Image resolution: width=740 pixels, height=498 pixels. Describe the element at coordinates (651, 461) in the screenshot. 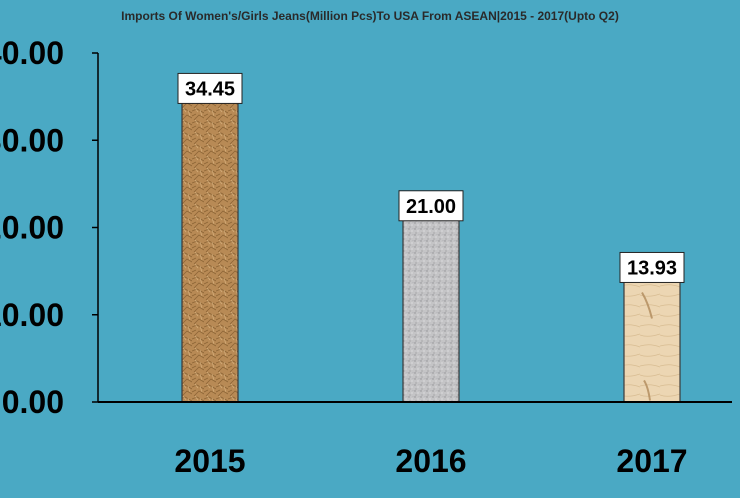

I see `x-tick-label: 2017` at that location.